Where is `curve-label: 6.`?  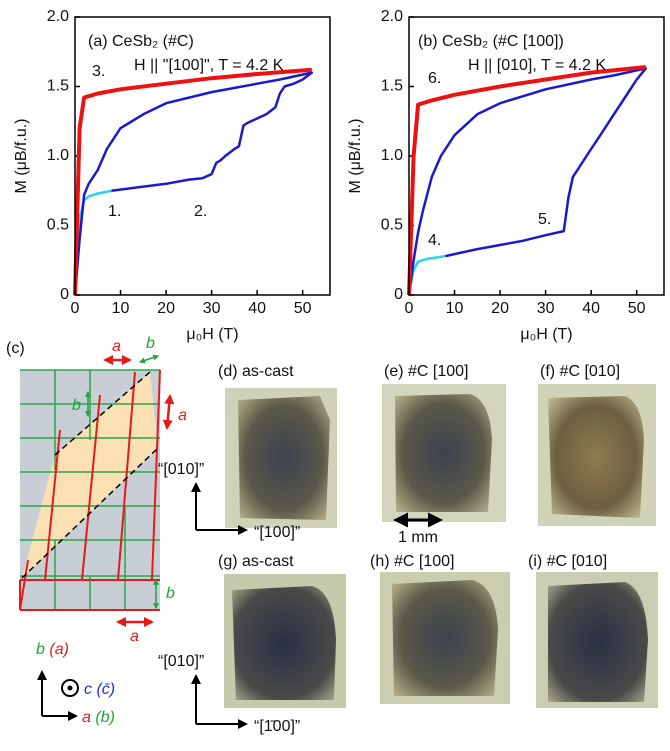
curve-label: 6. is located at coordinates (434, 78).